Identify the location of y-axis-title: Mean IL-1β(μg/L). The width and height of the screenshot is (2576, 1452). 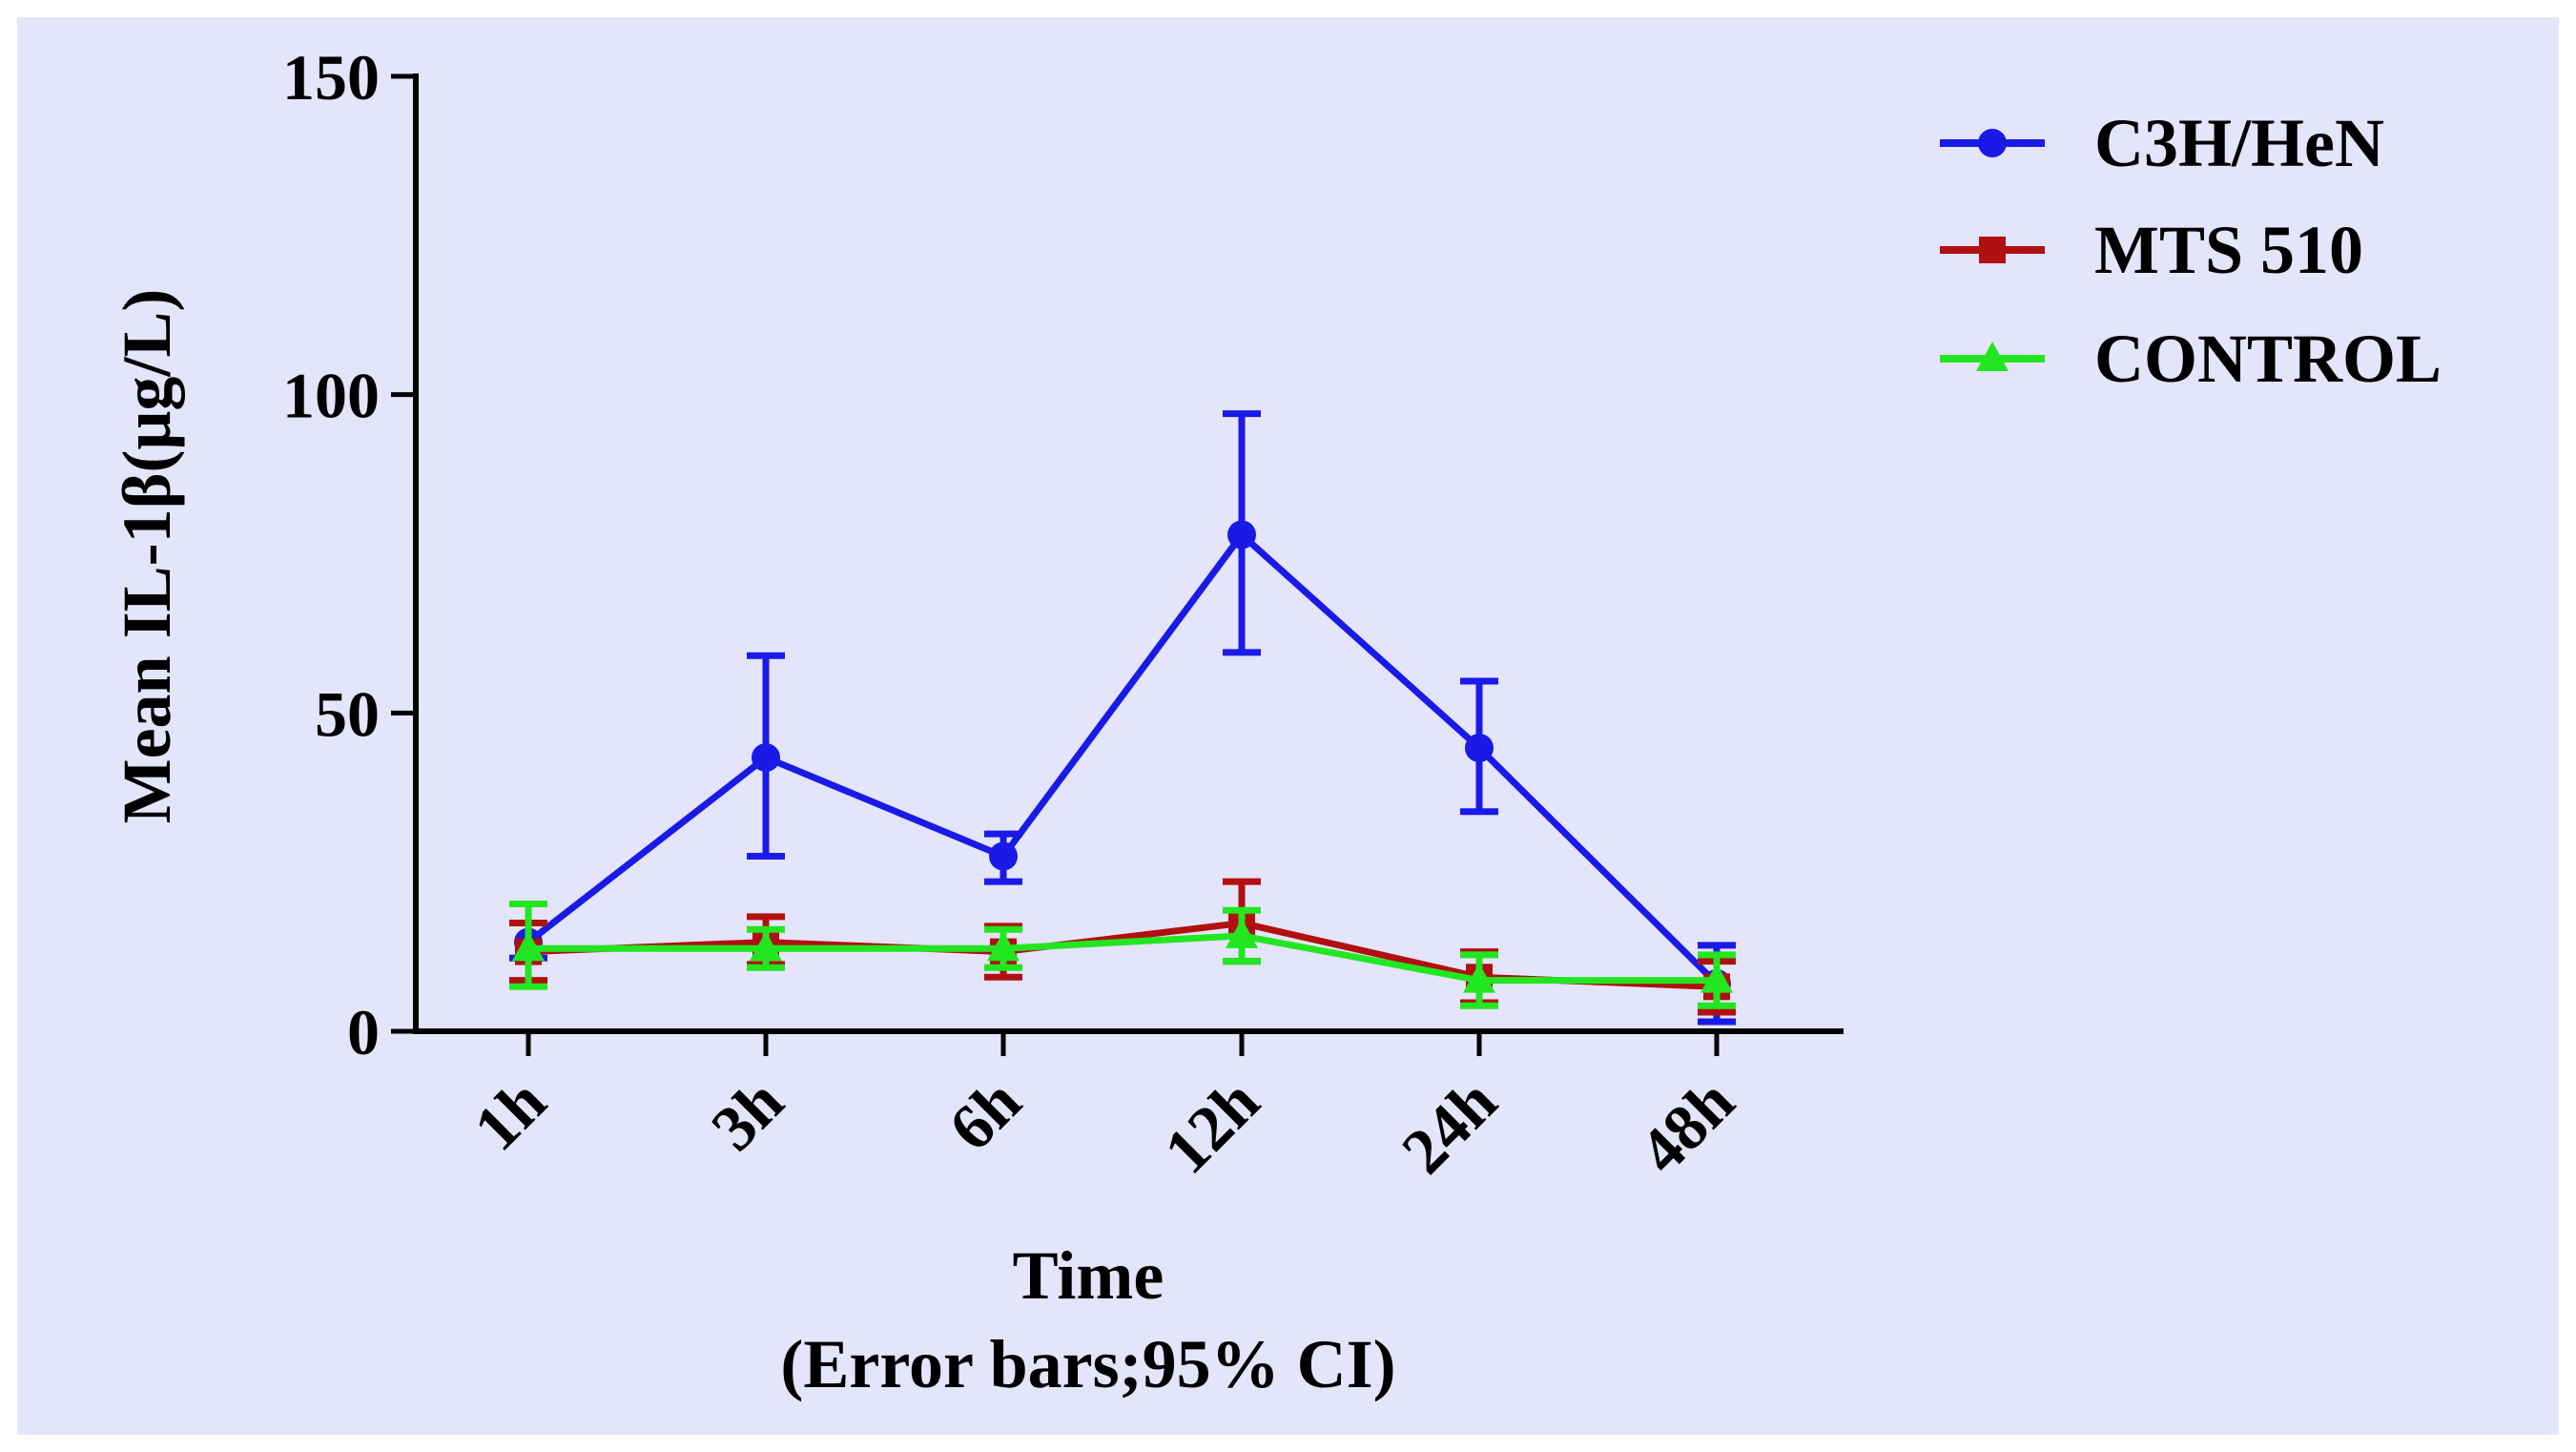
(147, 556).